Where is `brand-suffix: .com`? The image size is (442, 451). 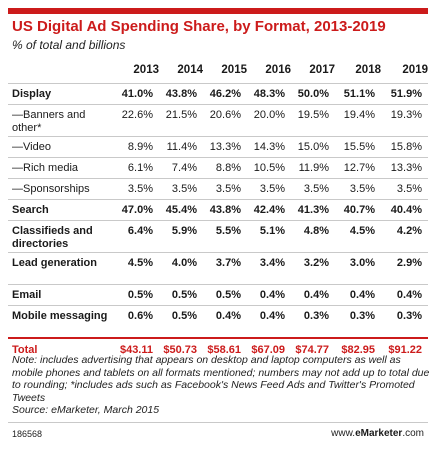 brand-suffix: .com is located at coordinates (413, 433).